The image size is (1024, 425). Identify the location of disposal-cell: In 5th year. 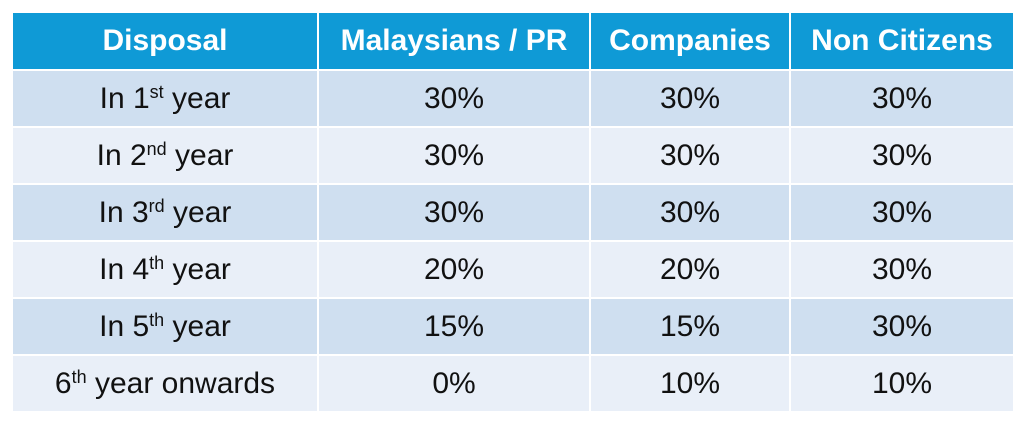
(165, 326).